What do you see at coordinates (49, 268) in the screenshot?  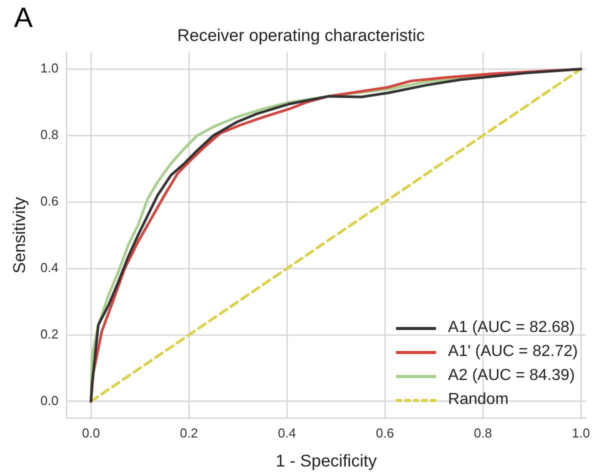 I see `y-tick-label: 0.4` at bounding box center [49, 268].